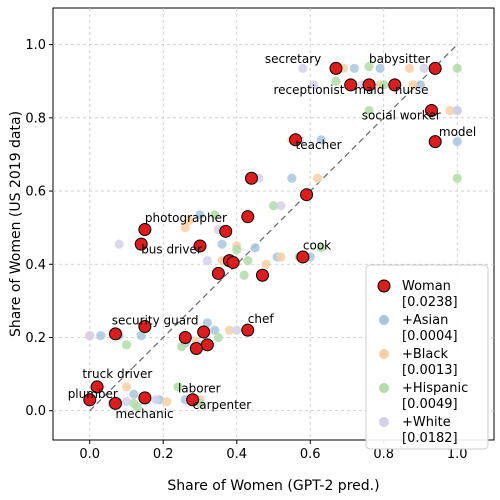  What do you see at coordinates (35, 338) in the screenshot?
I see `y-tick-label: 0.2` at bounding box center [35, 338].